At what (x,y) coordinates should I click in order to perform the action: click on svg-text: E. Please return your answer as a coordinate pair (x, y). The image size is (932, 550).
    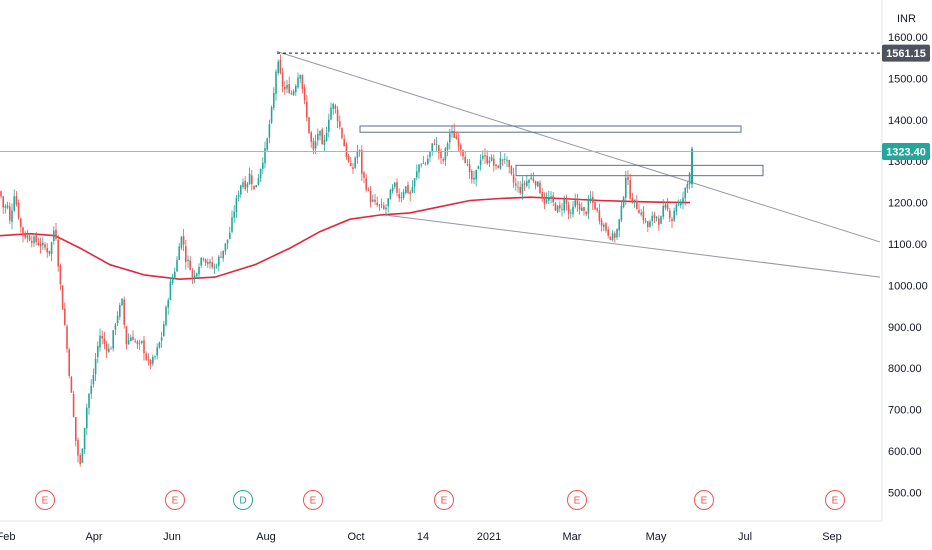
    Looking at the image, I should click on (45, 501).